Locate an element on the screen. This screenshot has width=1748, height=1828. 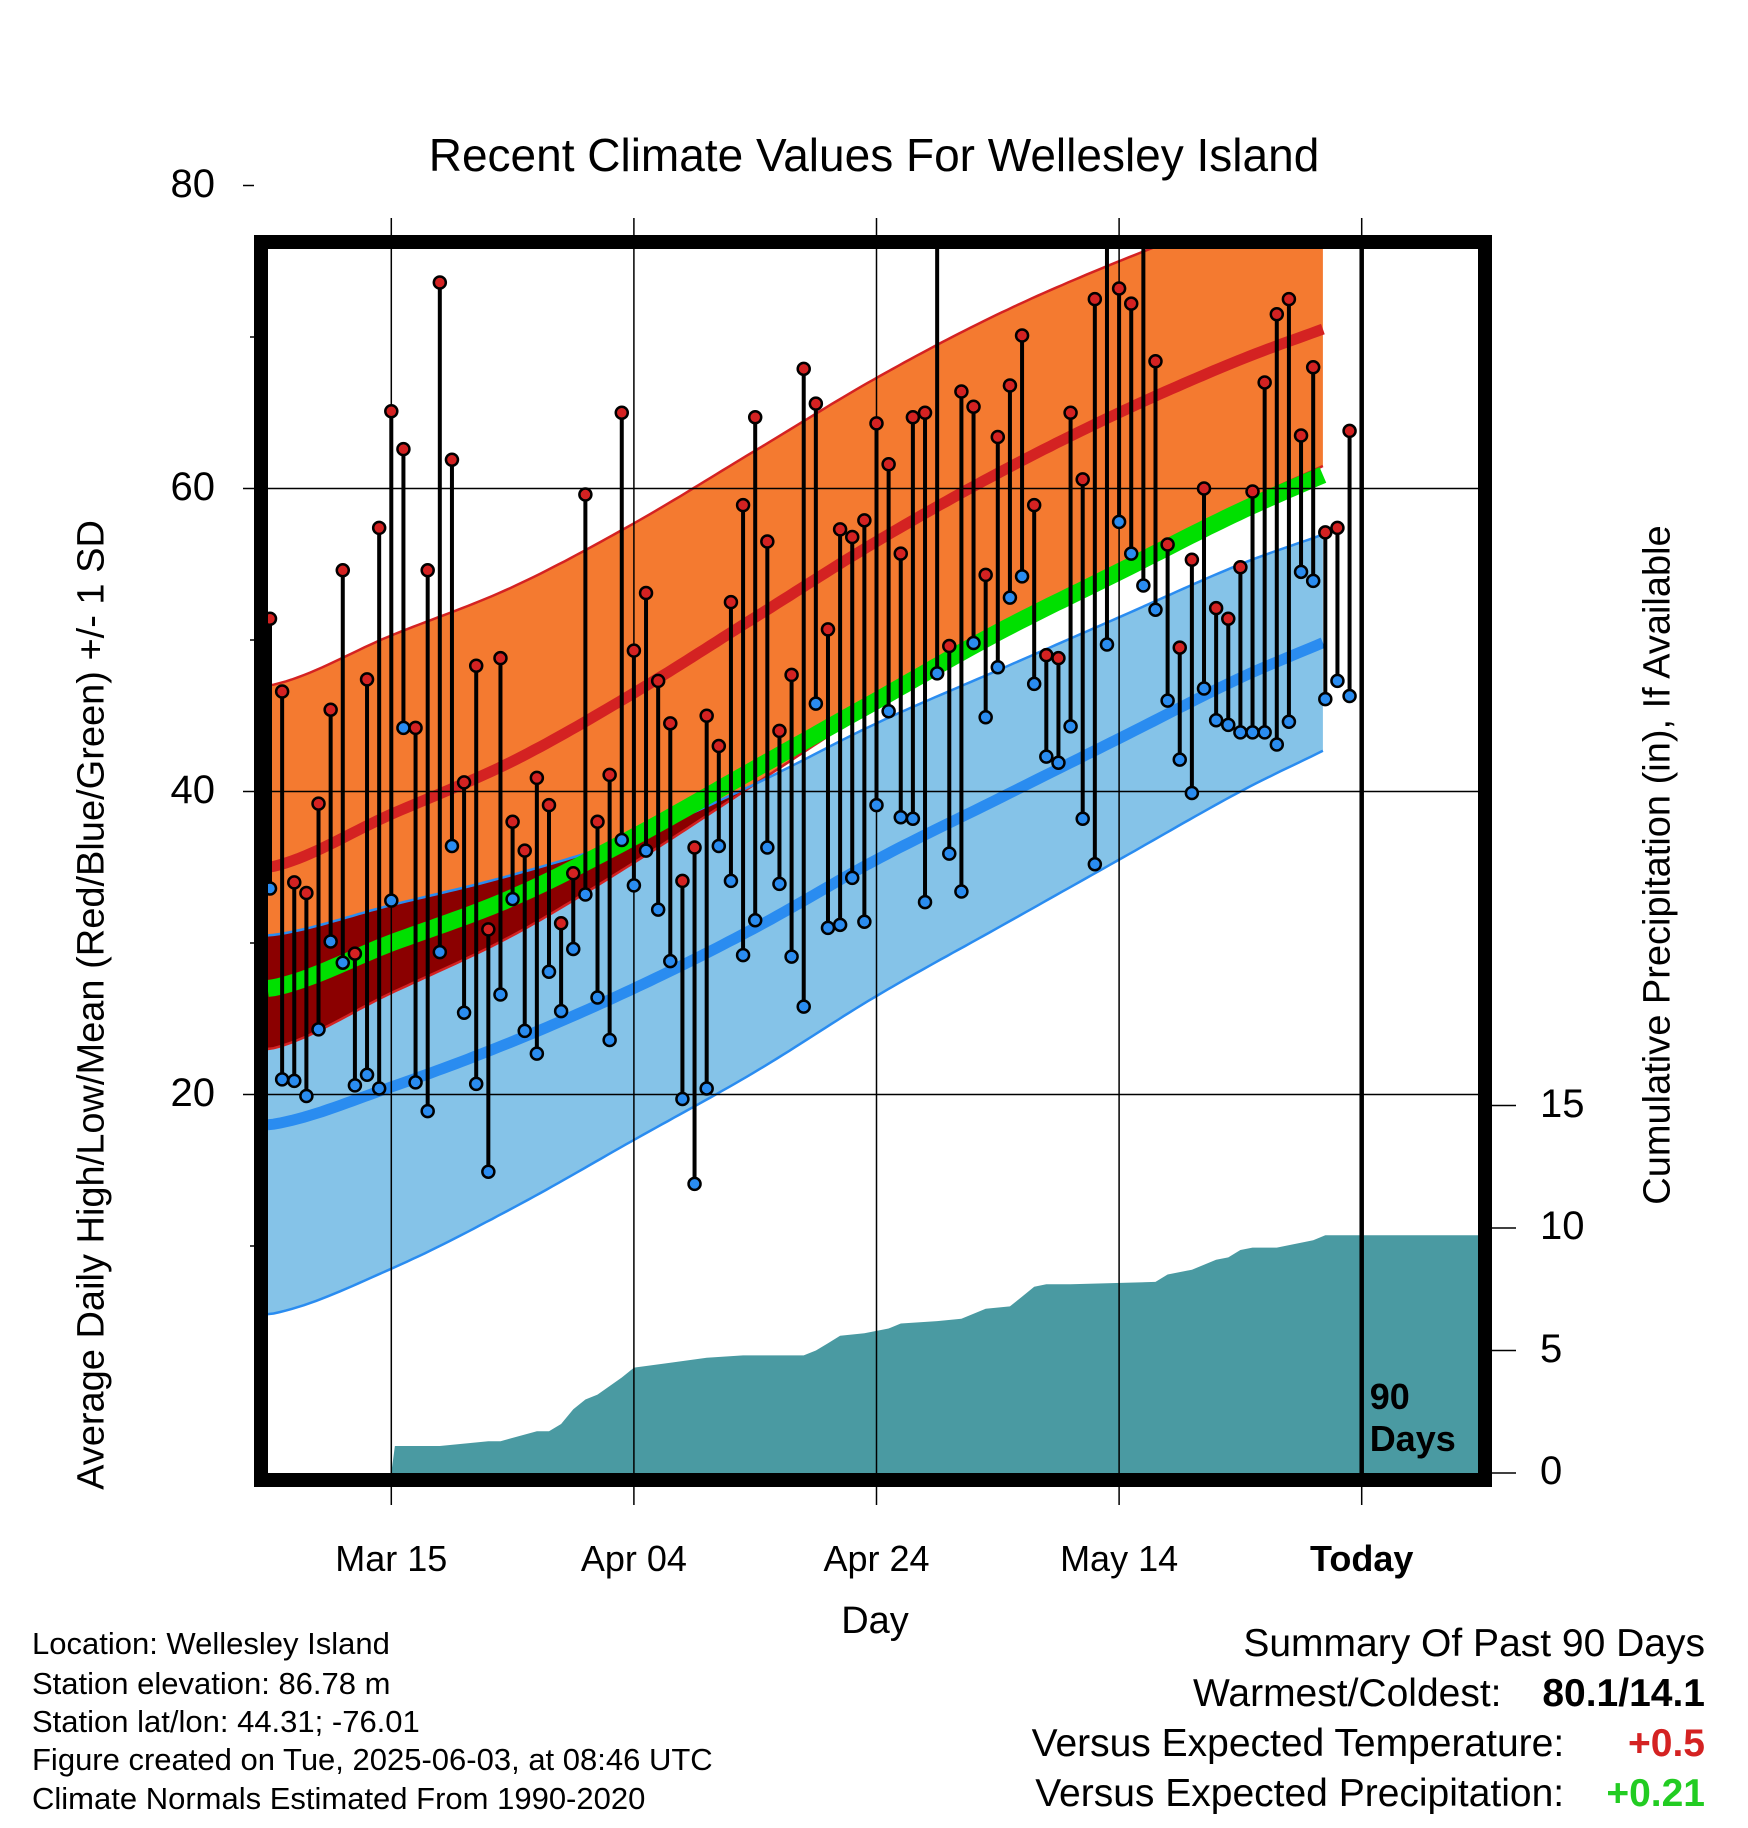
high-upper-sd-line is located at coordinates (711, 468).